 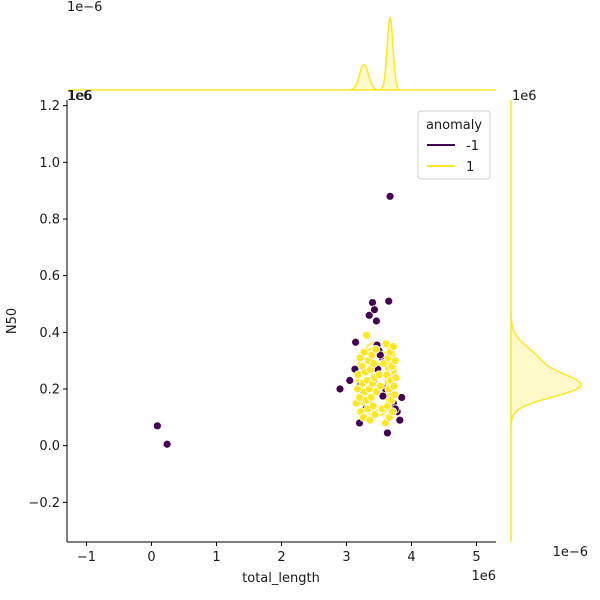 I want to click on y-tick-label: 0.6, so click(x=49, y=276).